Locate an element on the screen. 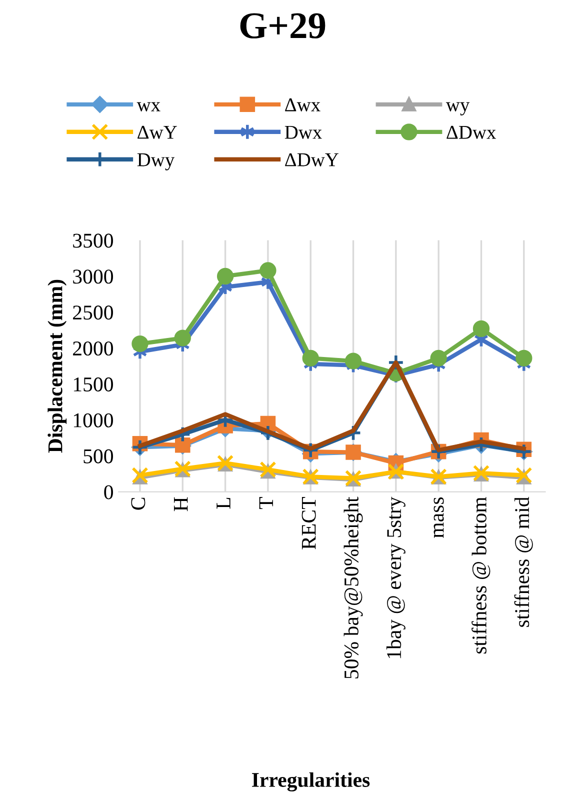 This screenshot has width=565, height=801. legend-label: ΔDwx is located at coordinates (471, 132).